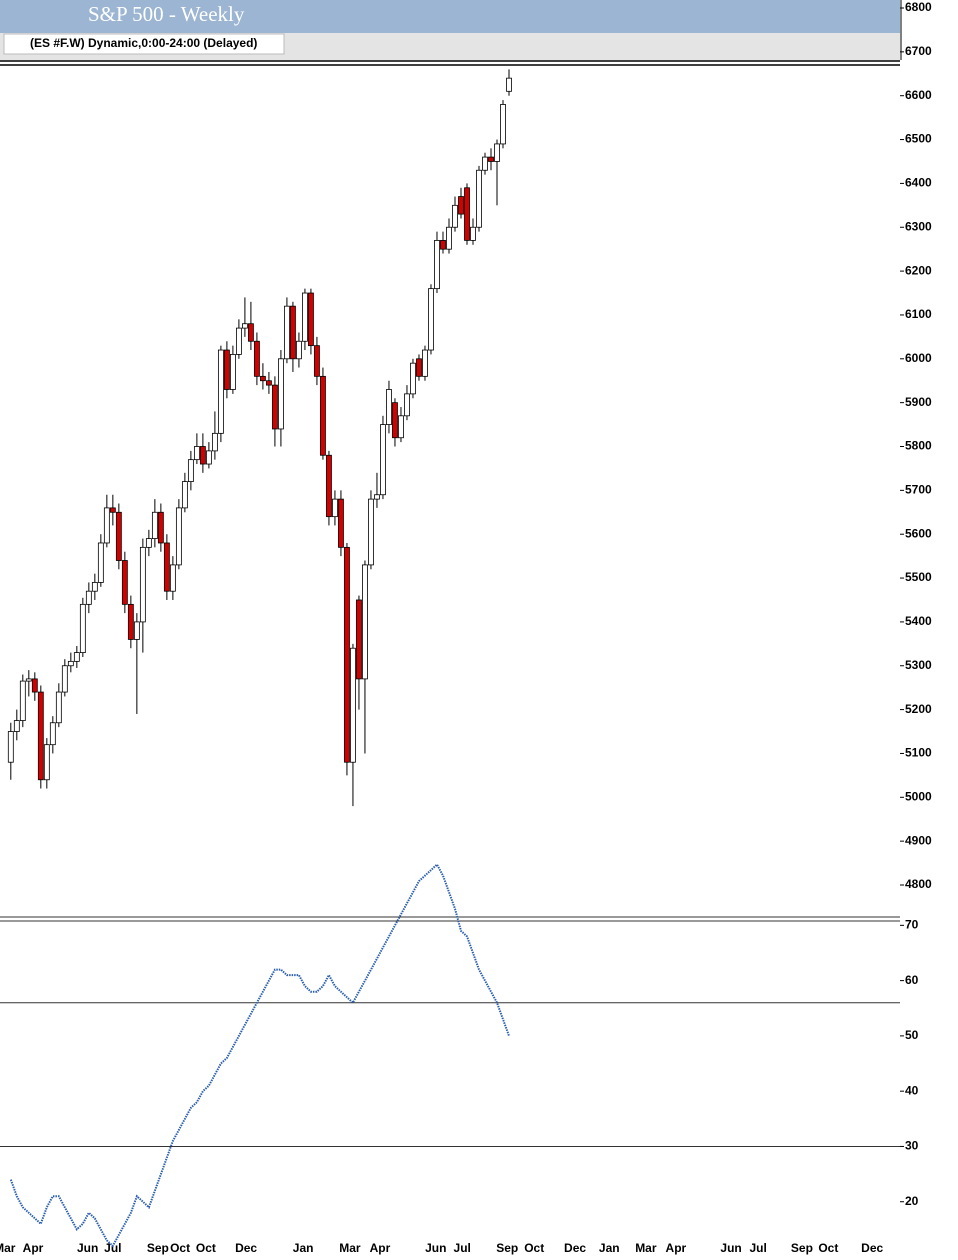 This screenshot has height=1260, width=958. I want to click on subtitle-box, so click(144, 44).